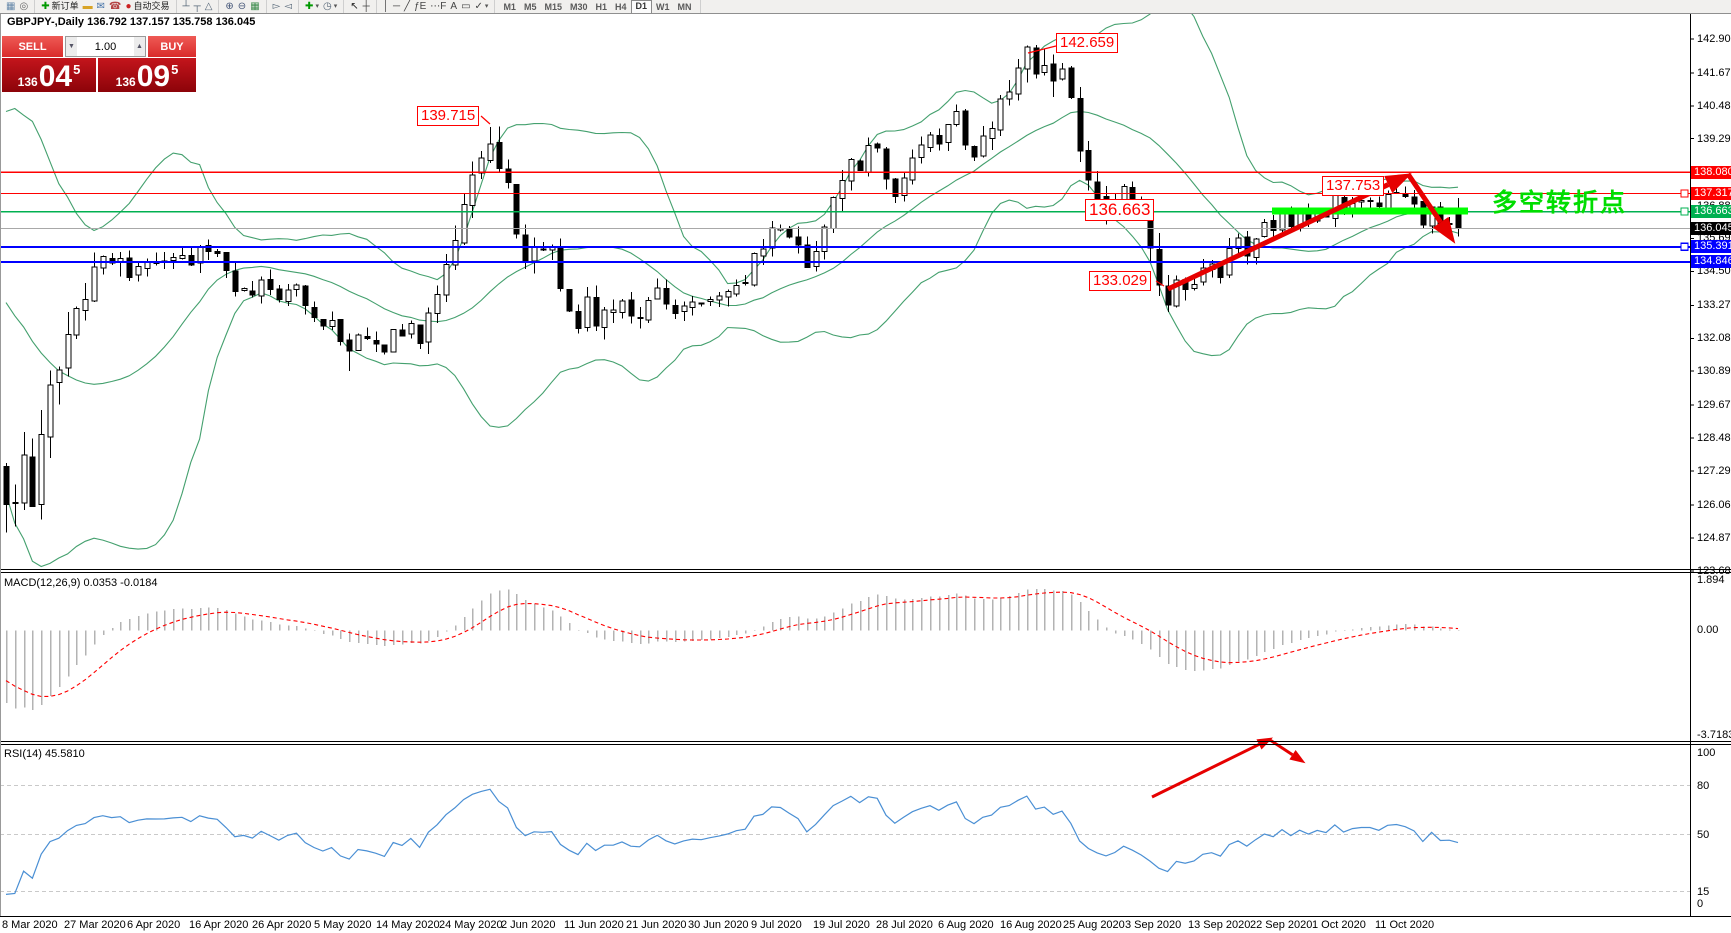 Image resolution: width=1731 pixels, height=933 pixels. What do you see at coordinates (1087, 43) in the screenshot?
I see `price-annotation-box-142.659: 142.659` at bounding box center [1087, 43].